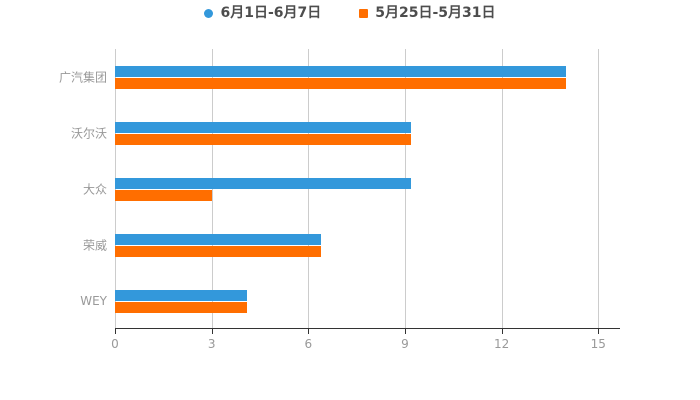  I want to click on y-axis-label-1: 沃尔沃, so click(88, 133).